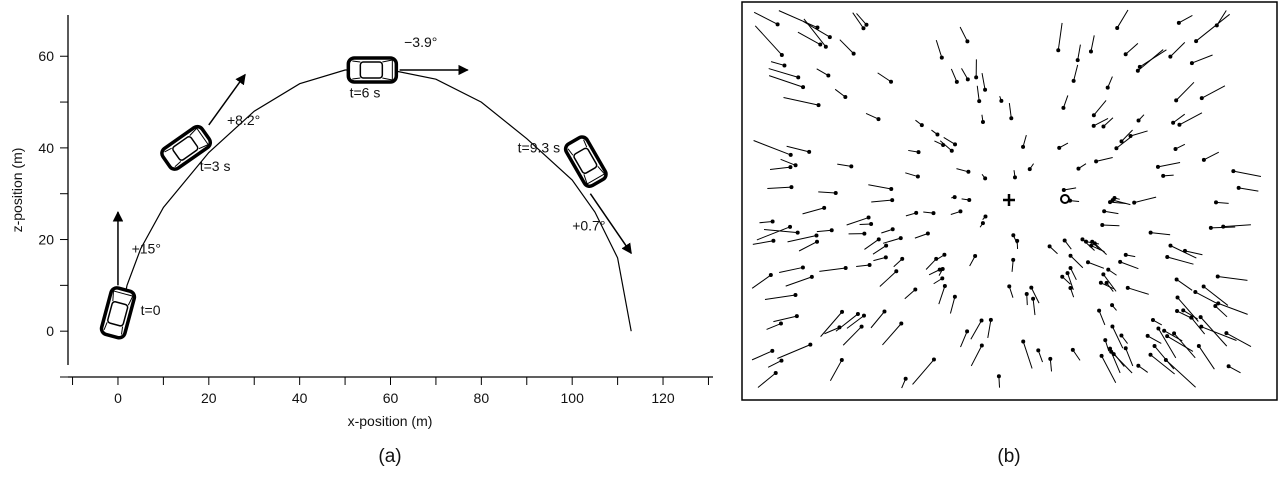 This screenshot has width=1280, height=477. Describe the element at coordinates (300, 398) in the screenshot. I see `x-tick-label: 40` at that location.